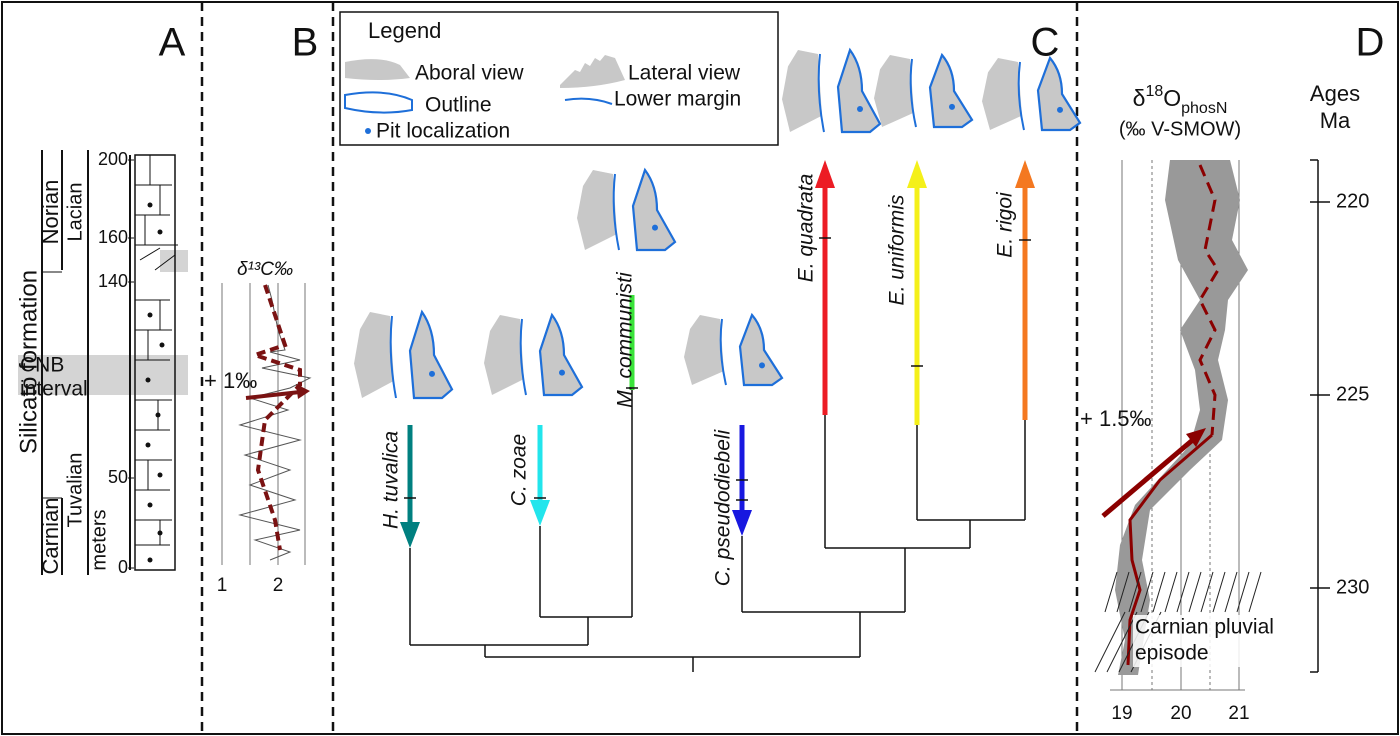 The image size is (1400, 736). Describe the element at coordinates (275, 417) in the screenshot. I see `isotope-trend` at that location.